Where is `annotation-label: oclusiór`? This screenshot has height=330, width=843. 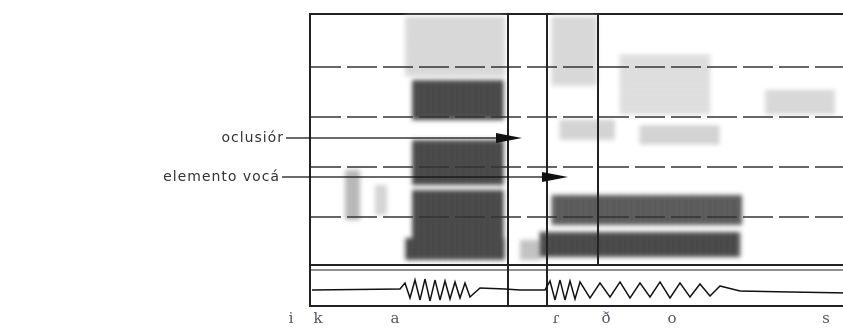 annotation-label: oclusiór is located at coordinates (252, 138).